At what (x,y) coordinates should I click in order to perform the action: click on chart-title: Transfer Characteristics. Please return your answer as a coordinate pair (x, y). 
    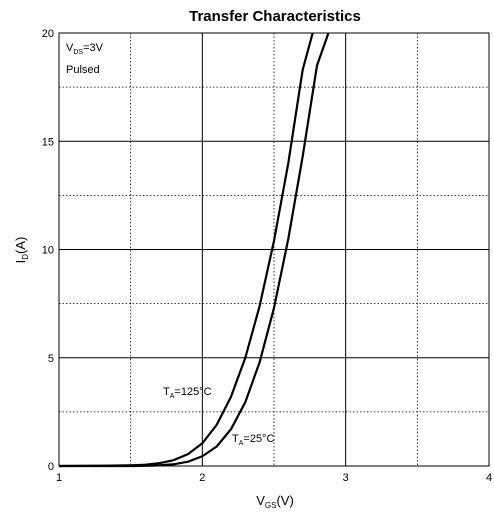
    Looking at the image, I should click on (275, 16).